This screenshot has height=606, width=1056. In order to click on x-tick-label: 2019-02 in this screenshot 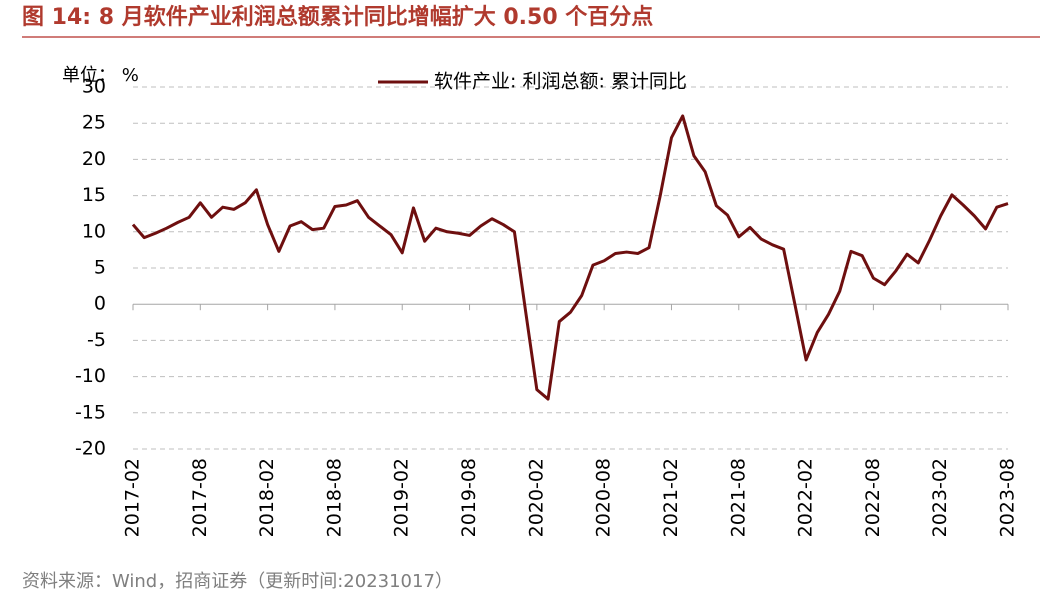, I will do `click(402, 497)`.